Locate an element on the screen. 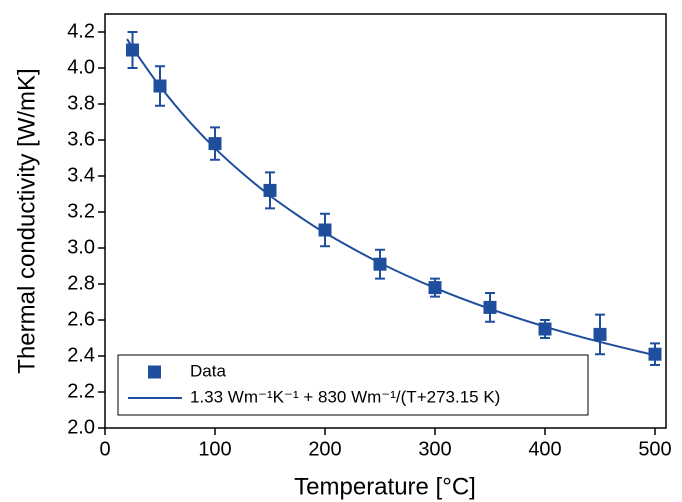 This screenshot has width=682, height=502. y-tick-label: 2.4 is located at coordinates (81, 355).